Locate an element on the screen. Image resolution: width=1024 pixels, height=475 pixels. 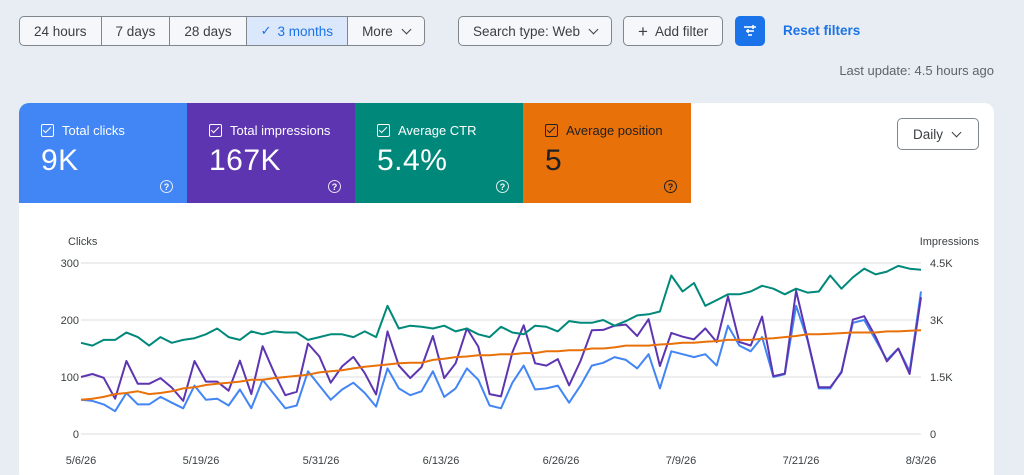
range-label: 24 hours is located at coordinates (60, 31).